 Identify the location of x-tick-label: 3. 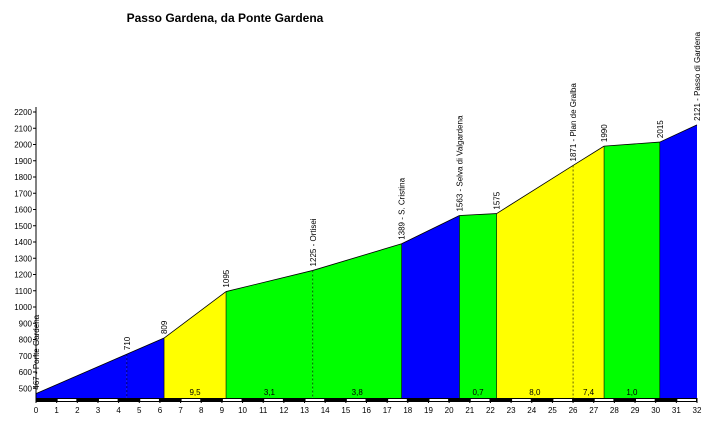
(98, 410).